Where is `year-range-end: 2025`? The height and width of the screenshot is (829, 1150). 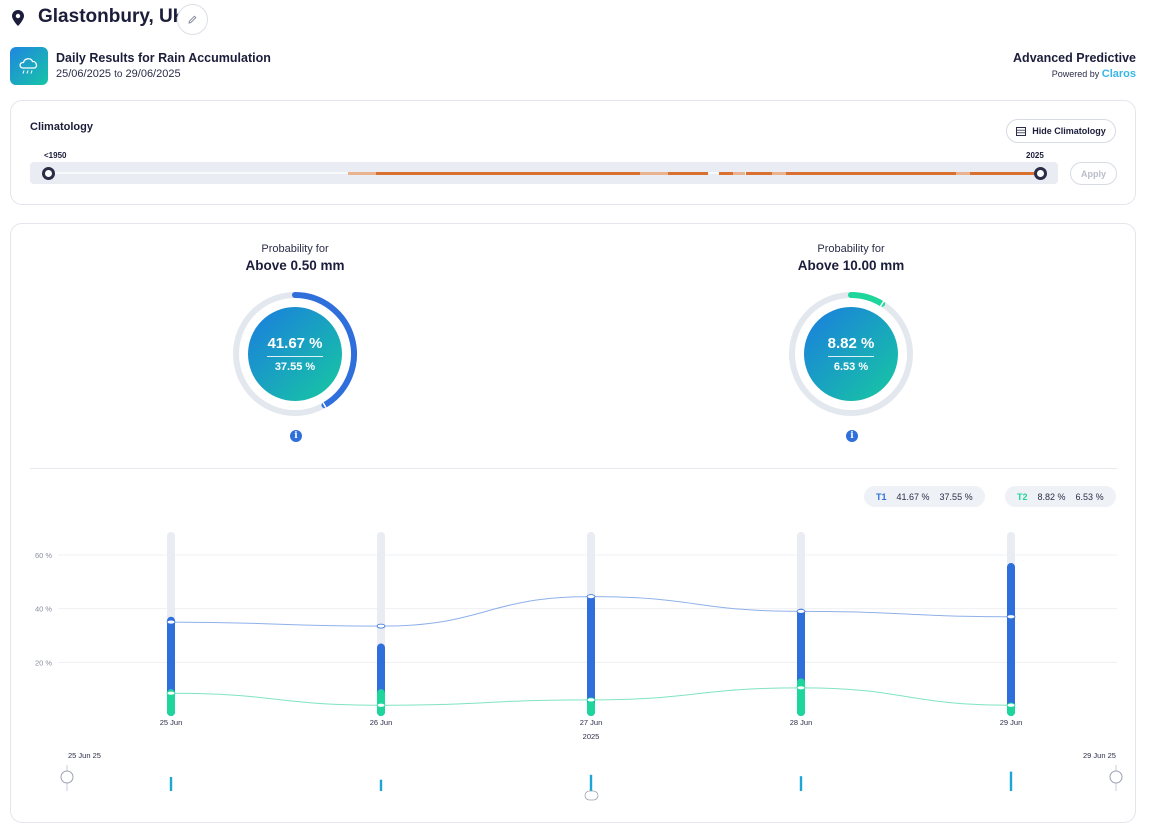
year-range-end: 2025 is located at coordinates (1035, 155).